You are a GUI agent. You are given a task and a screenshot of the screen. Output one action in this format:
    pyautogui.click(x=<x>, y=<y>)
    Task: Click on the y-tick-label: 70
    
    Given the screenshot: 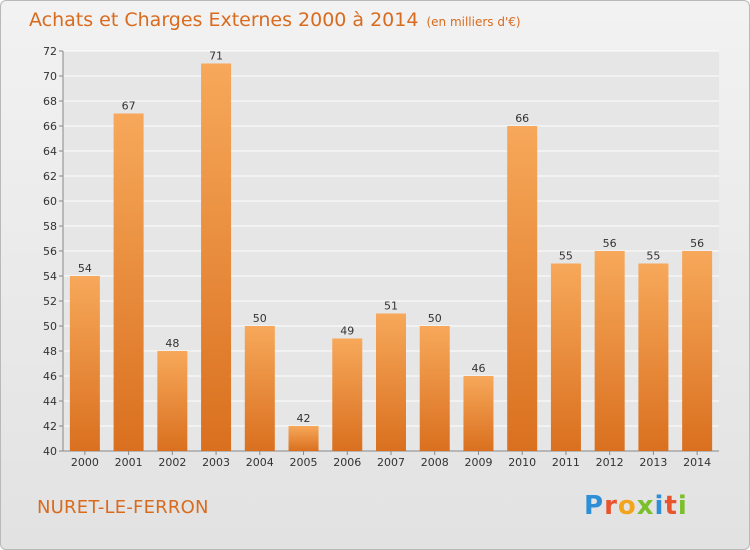 What is the action you would take?
    pyautogui.click(x=50, y=76)
    